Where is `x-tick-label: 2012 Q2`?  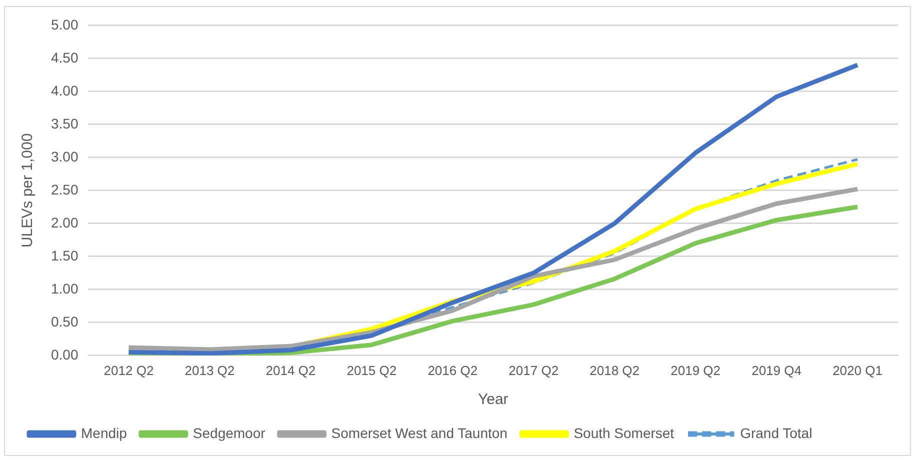
x-tick-label: 2012 Q2 is located at coordinates (129, 370).